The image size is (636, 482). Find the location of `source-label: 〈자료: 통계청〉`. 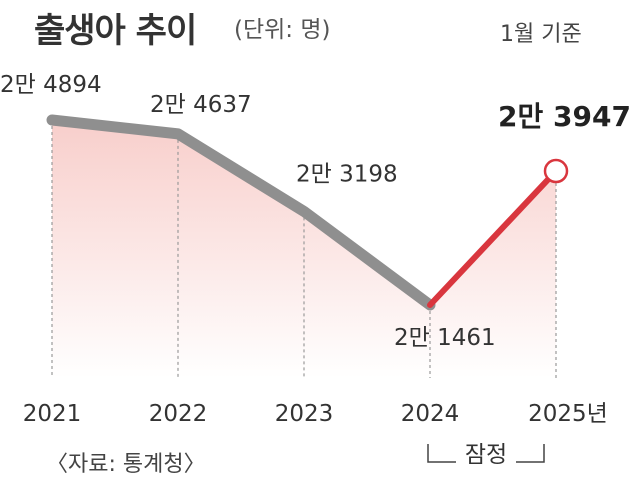

source-label: 〈자료: 통계청〉 is located at coordinates (126, 464).